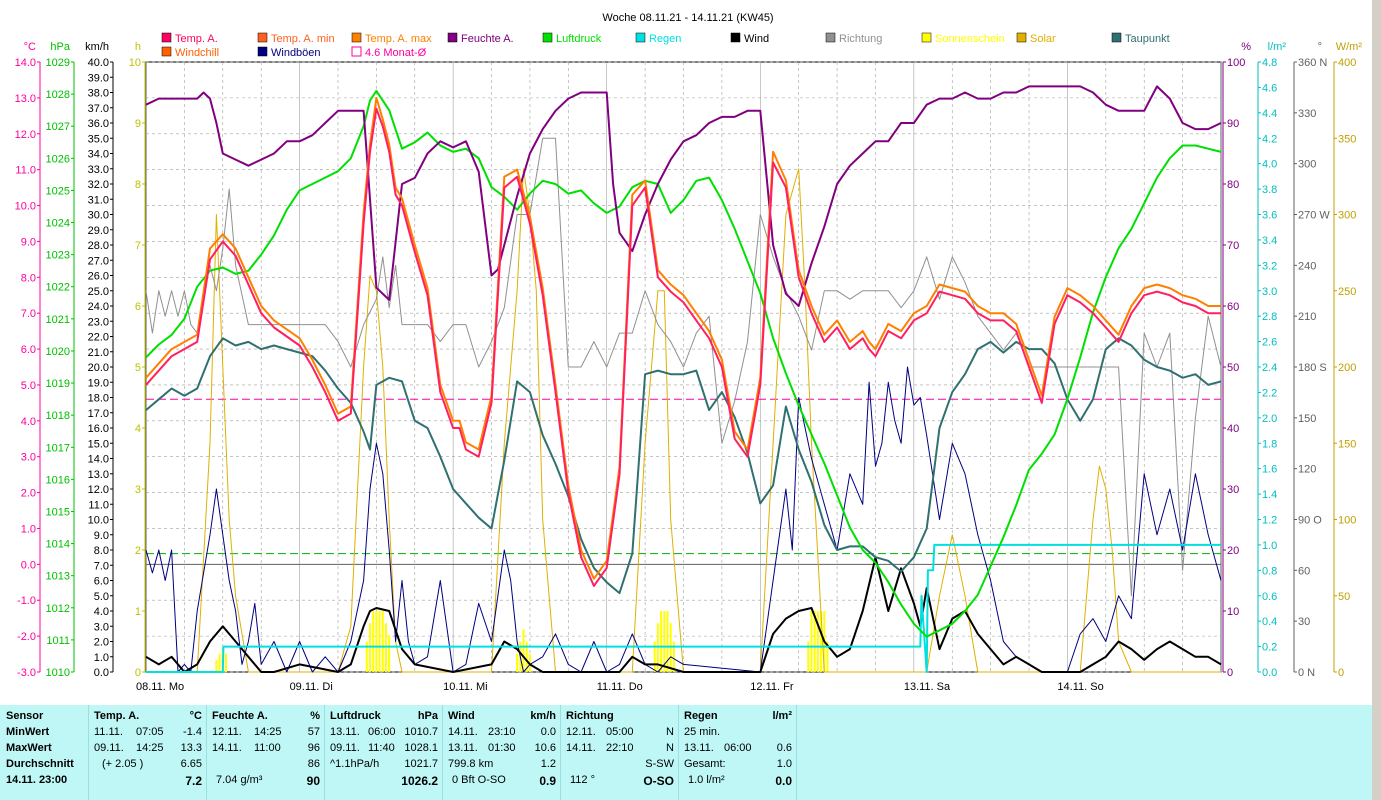 The image size is (1381, 800). Describe the element at coordinates (98, 277) in the screenshot. I see `axis-tick-label: 26.0` at that location.